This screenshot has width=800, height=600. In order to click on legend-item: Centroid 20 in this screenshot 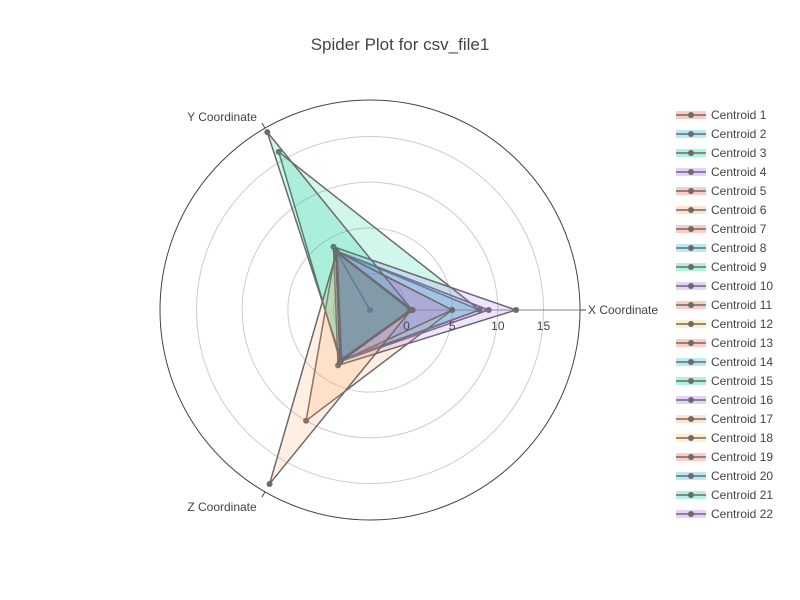, I will do `click(724, 476)`.